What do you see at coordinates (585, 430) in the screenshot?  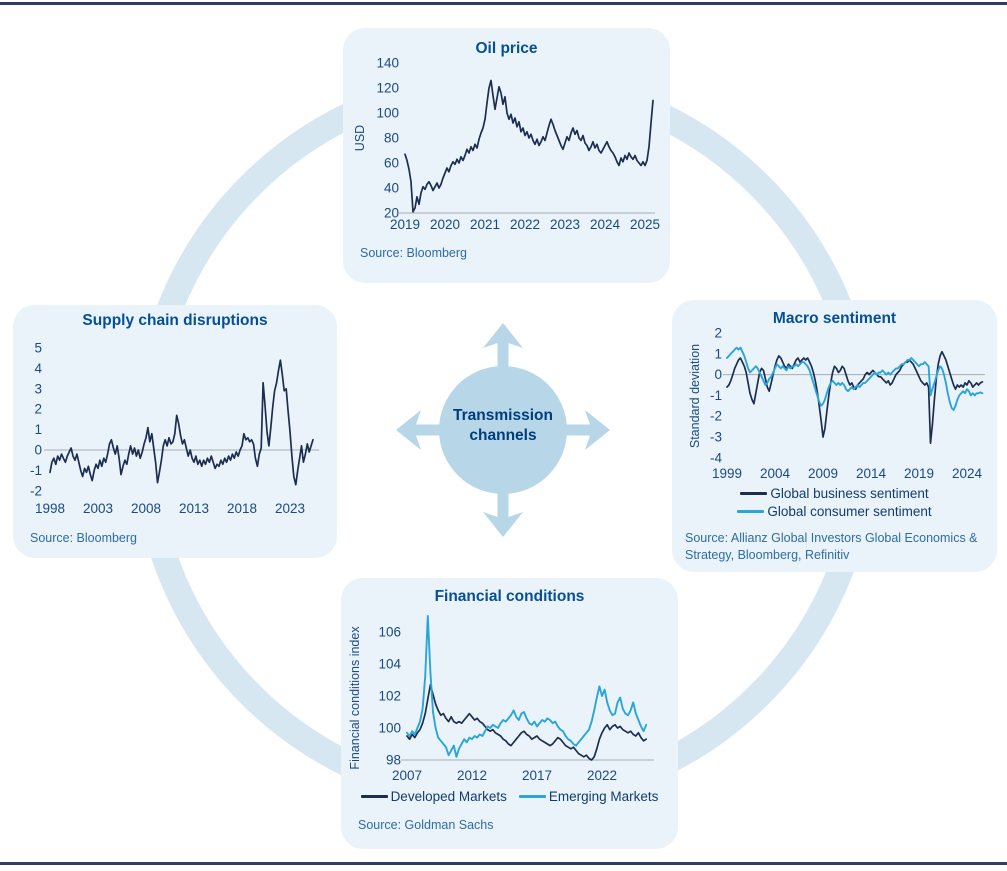 I see `arrow-right-icon` at bounding box center [585, 430].